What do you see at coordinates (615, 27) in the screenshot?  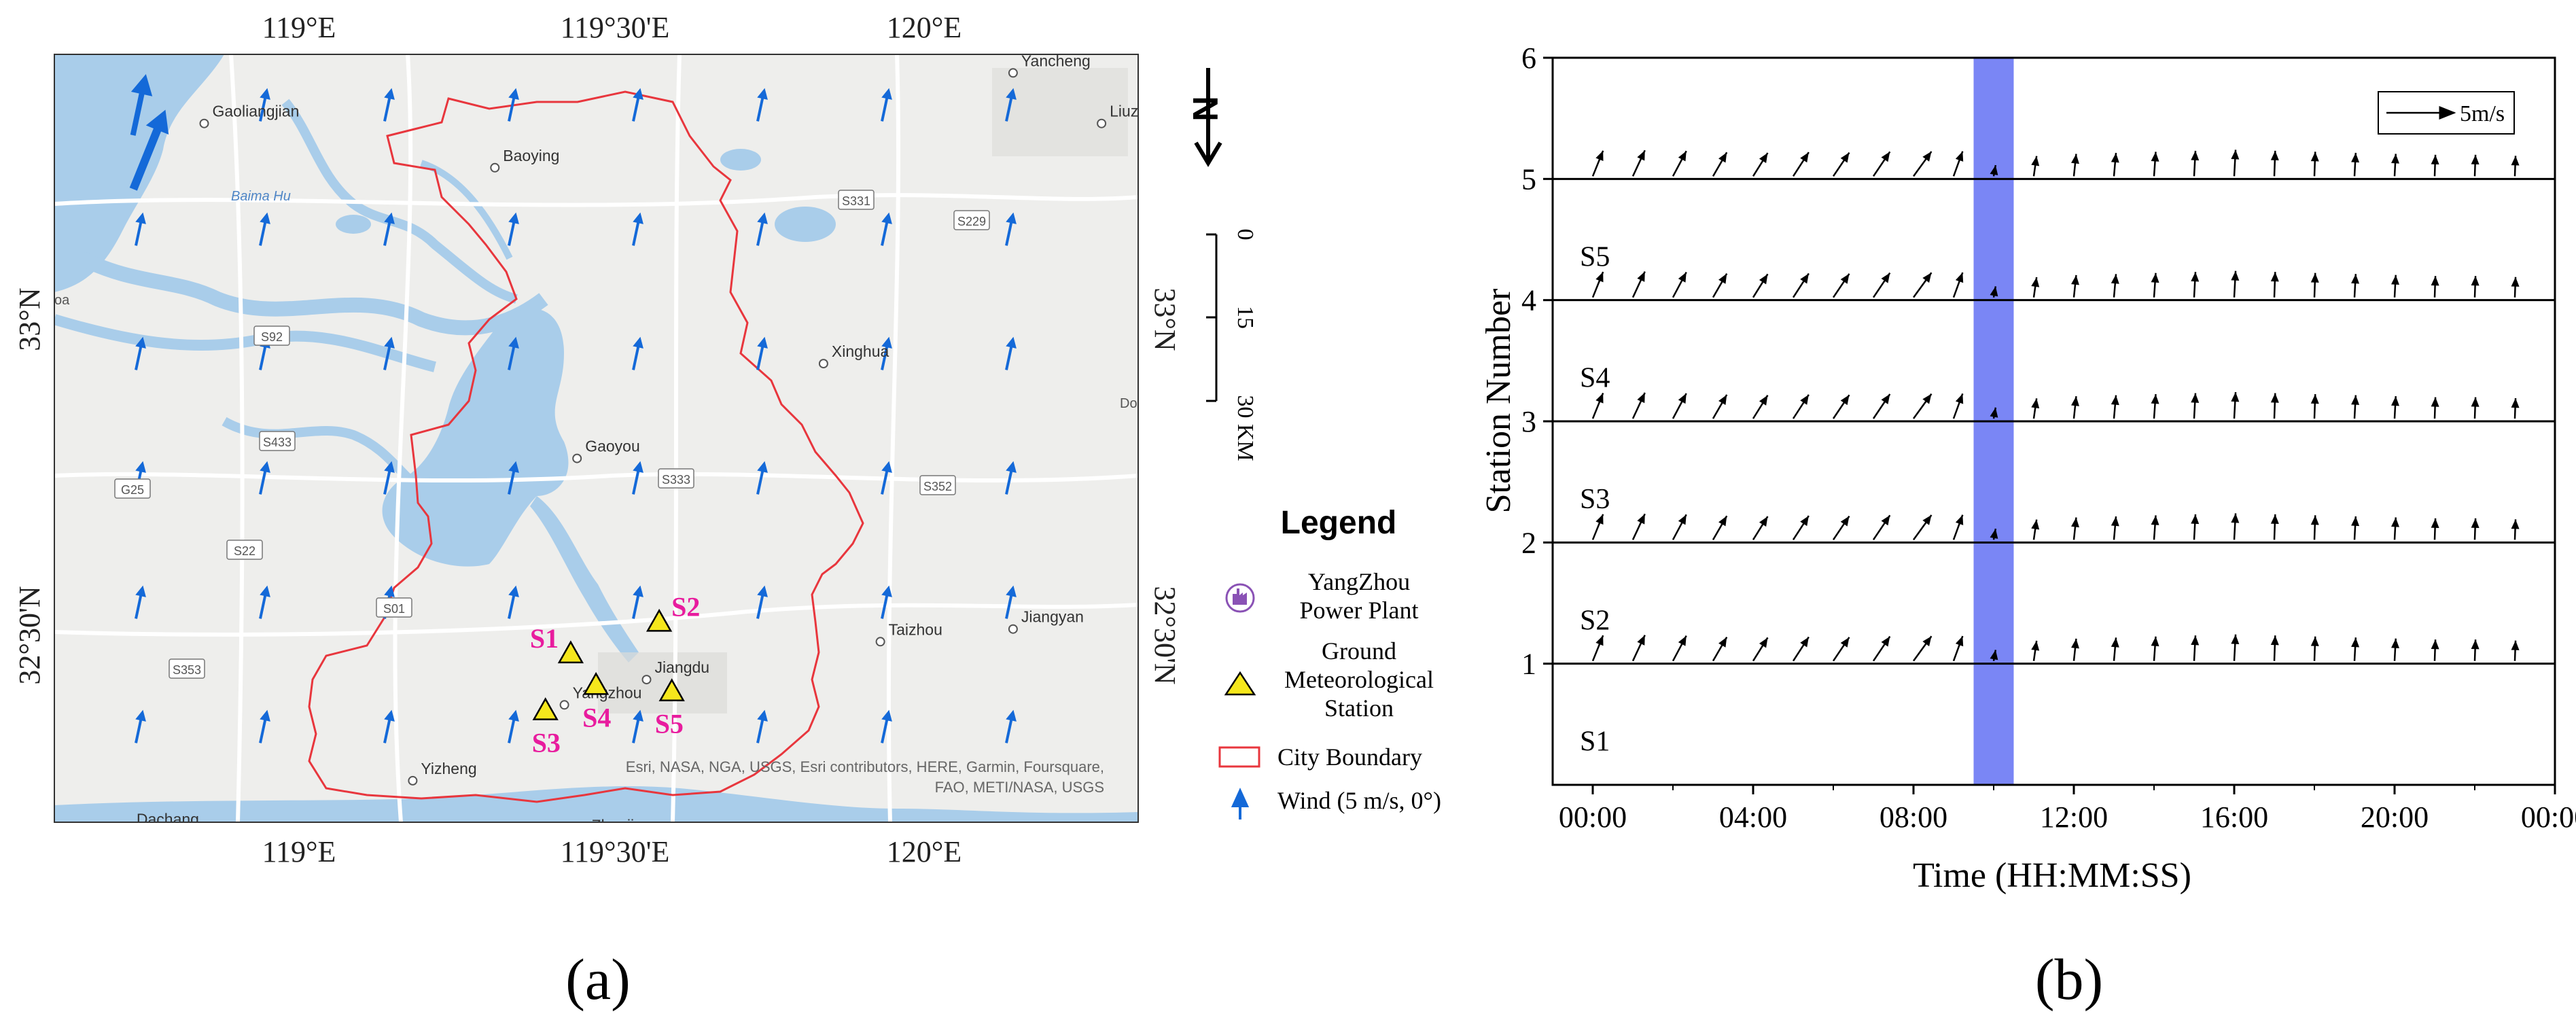 I see `top-lon-label: 119°30'E` at bounding box center [615, 27].